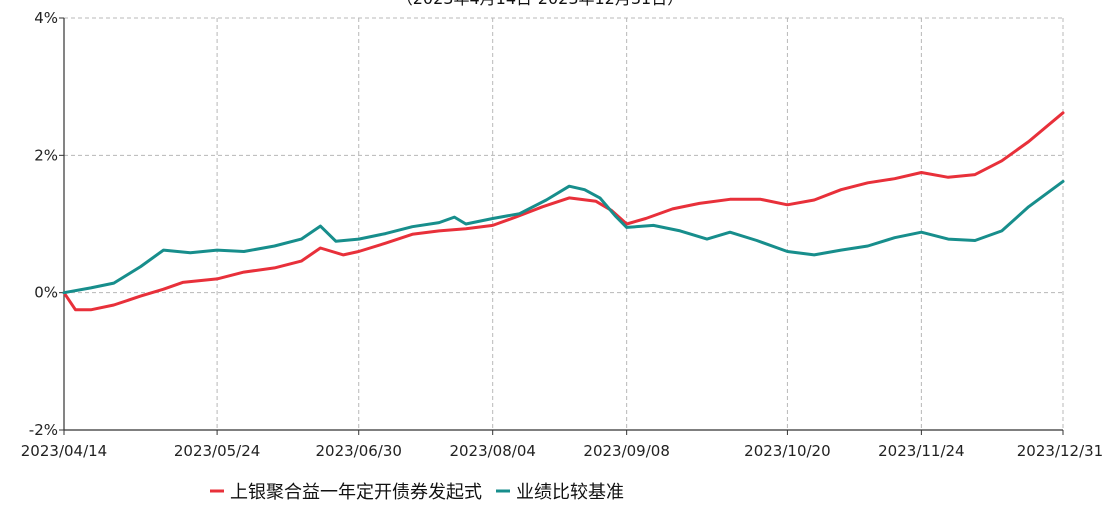  Describe the element at coordinates (64, 451) in the screenshot. I see `x-tick-label: 2023/04/14` at that location.